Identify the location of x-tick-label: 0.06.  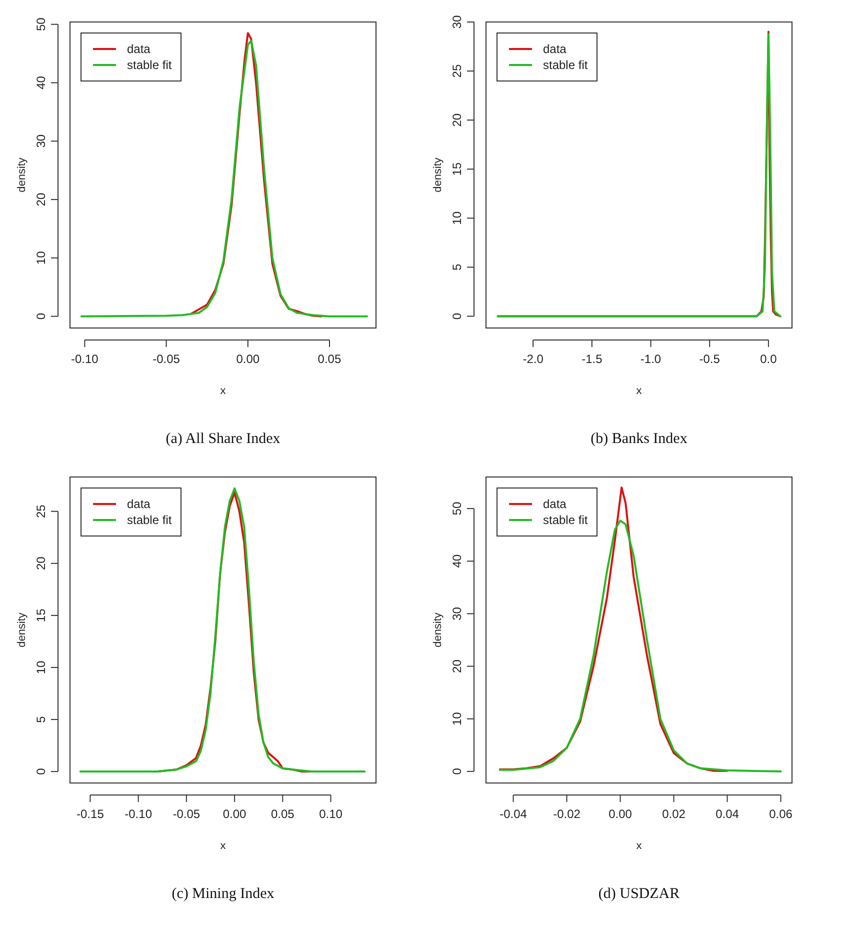
(781, 814).